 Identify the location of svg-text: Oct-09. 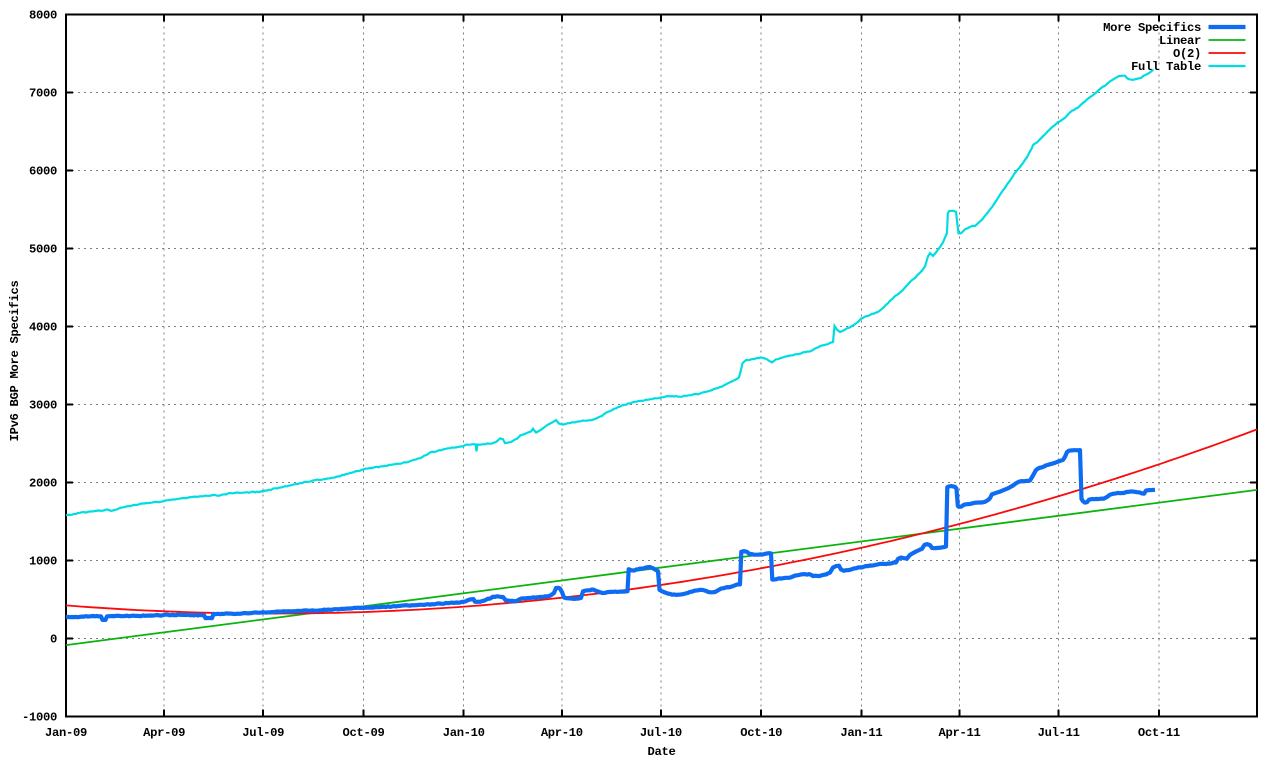
(364, 733).